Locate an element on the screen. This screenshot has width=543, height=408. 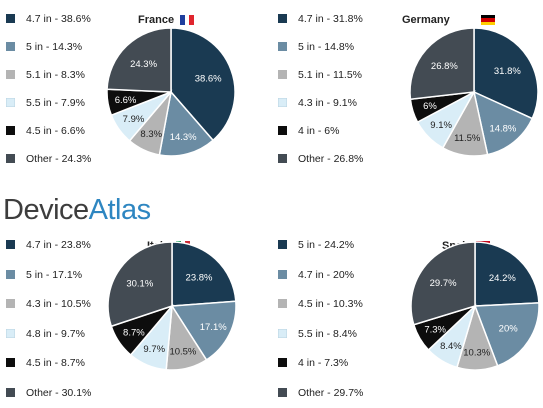
data-label: 30.1% is located at coordinates (139, 283).